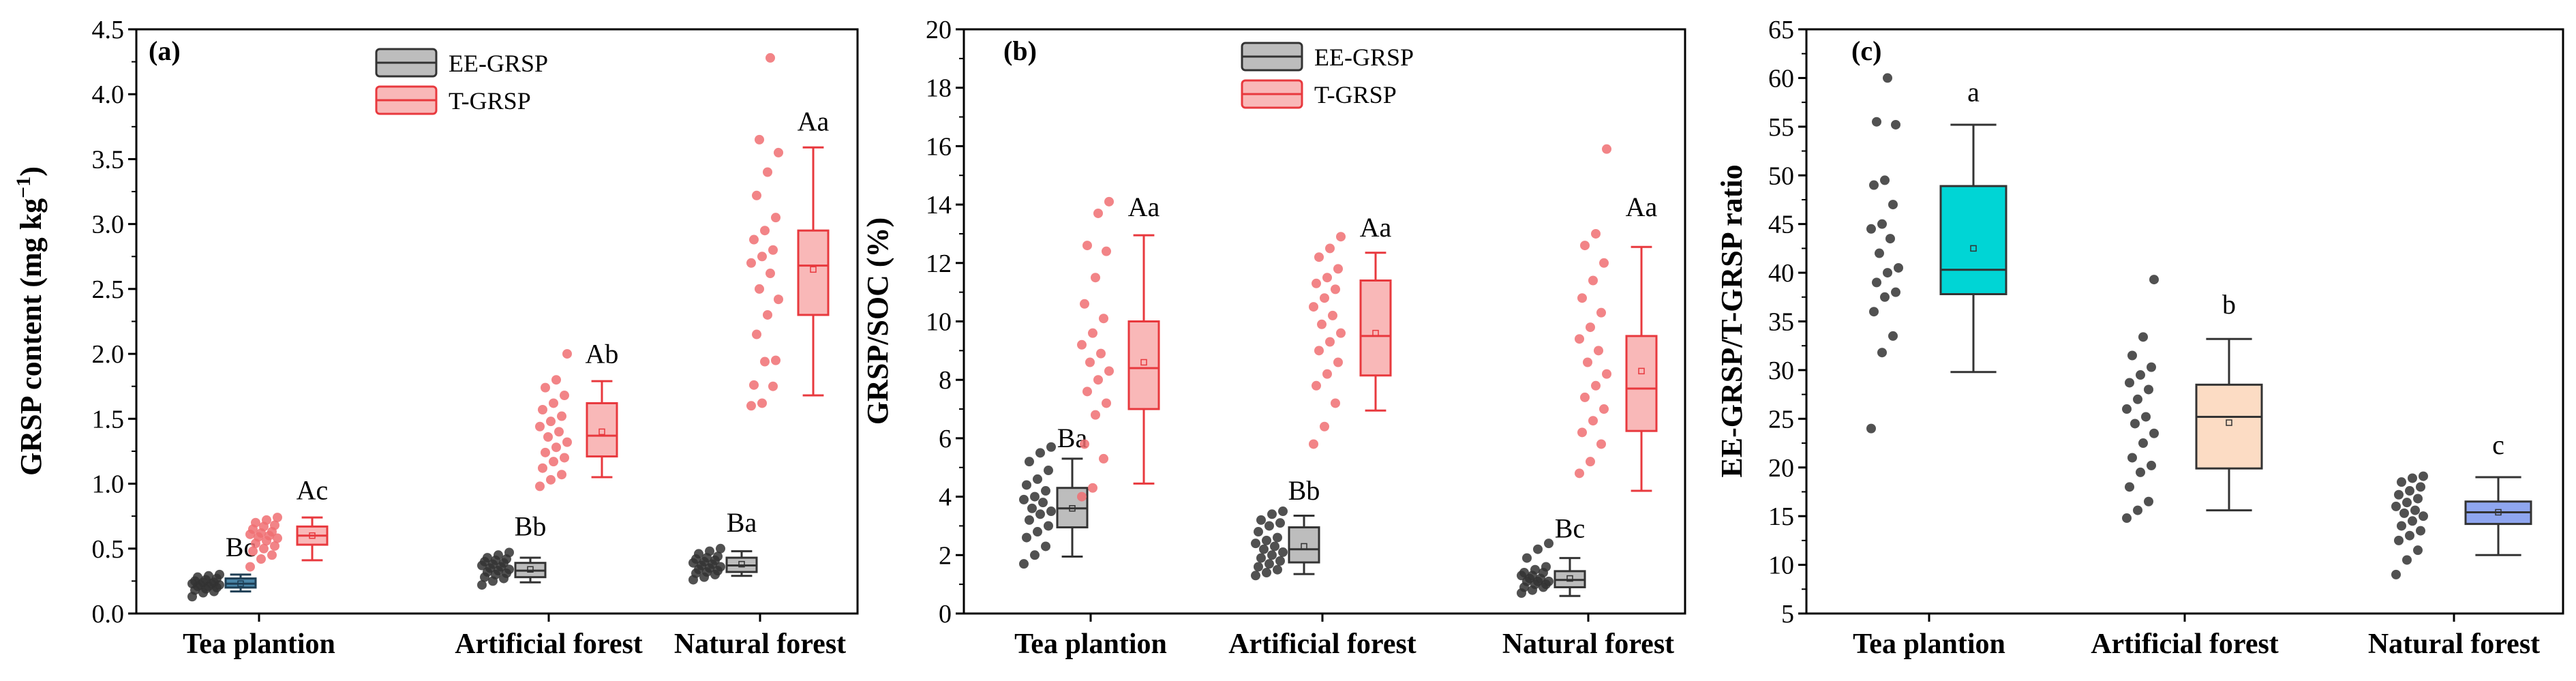 This screenshot has width=2576, height=681. What do you see at coordinates (723, 546) in the screenshot?
I see `box-group-natural-forest-ee-grsp: Ba` at bounding box center [723, 546].